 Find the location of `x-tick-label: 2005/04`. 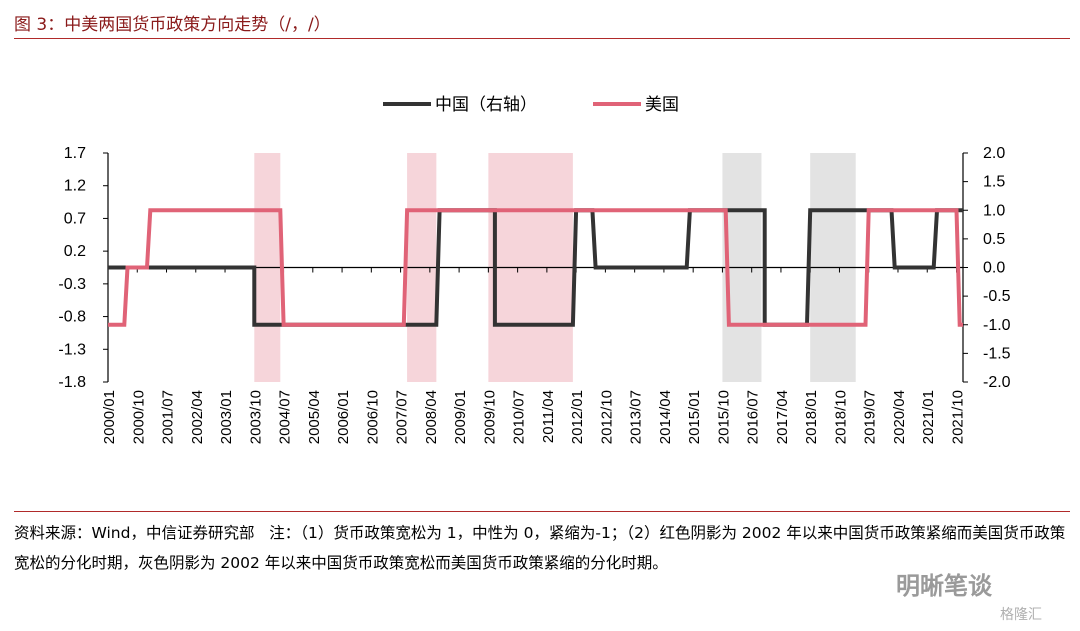

x-tick-label: 2005/04 is located at coordinates (314, 417).